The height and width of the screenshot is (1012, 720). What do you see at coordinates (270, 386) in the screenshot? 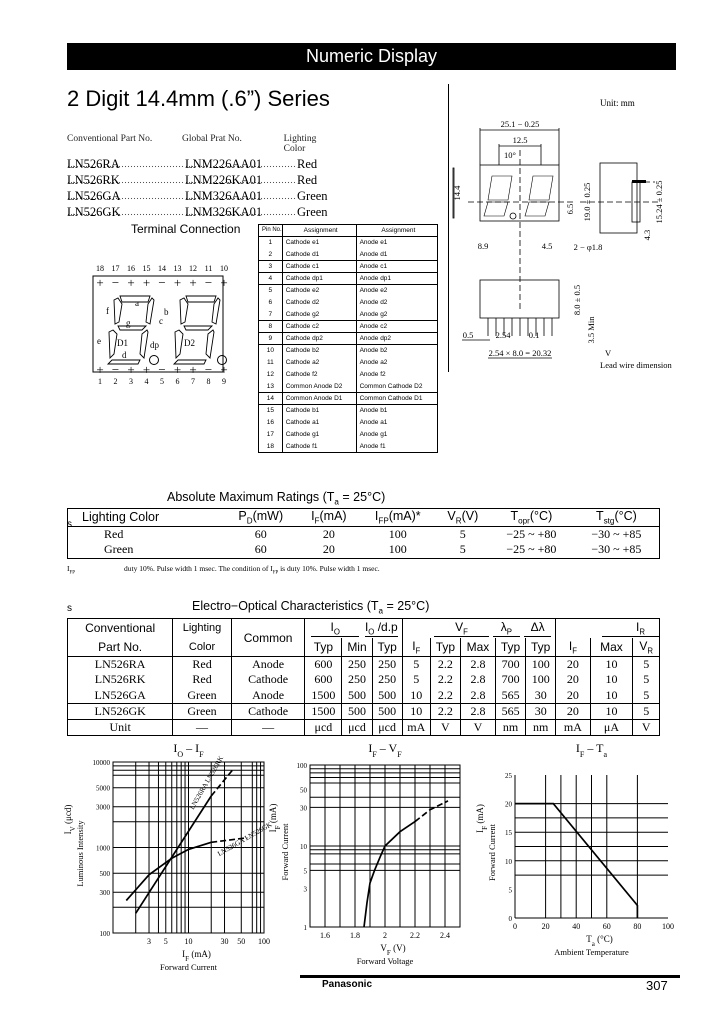
I see `pin-no: 13` at bounding box center [270, 386].